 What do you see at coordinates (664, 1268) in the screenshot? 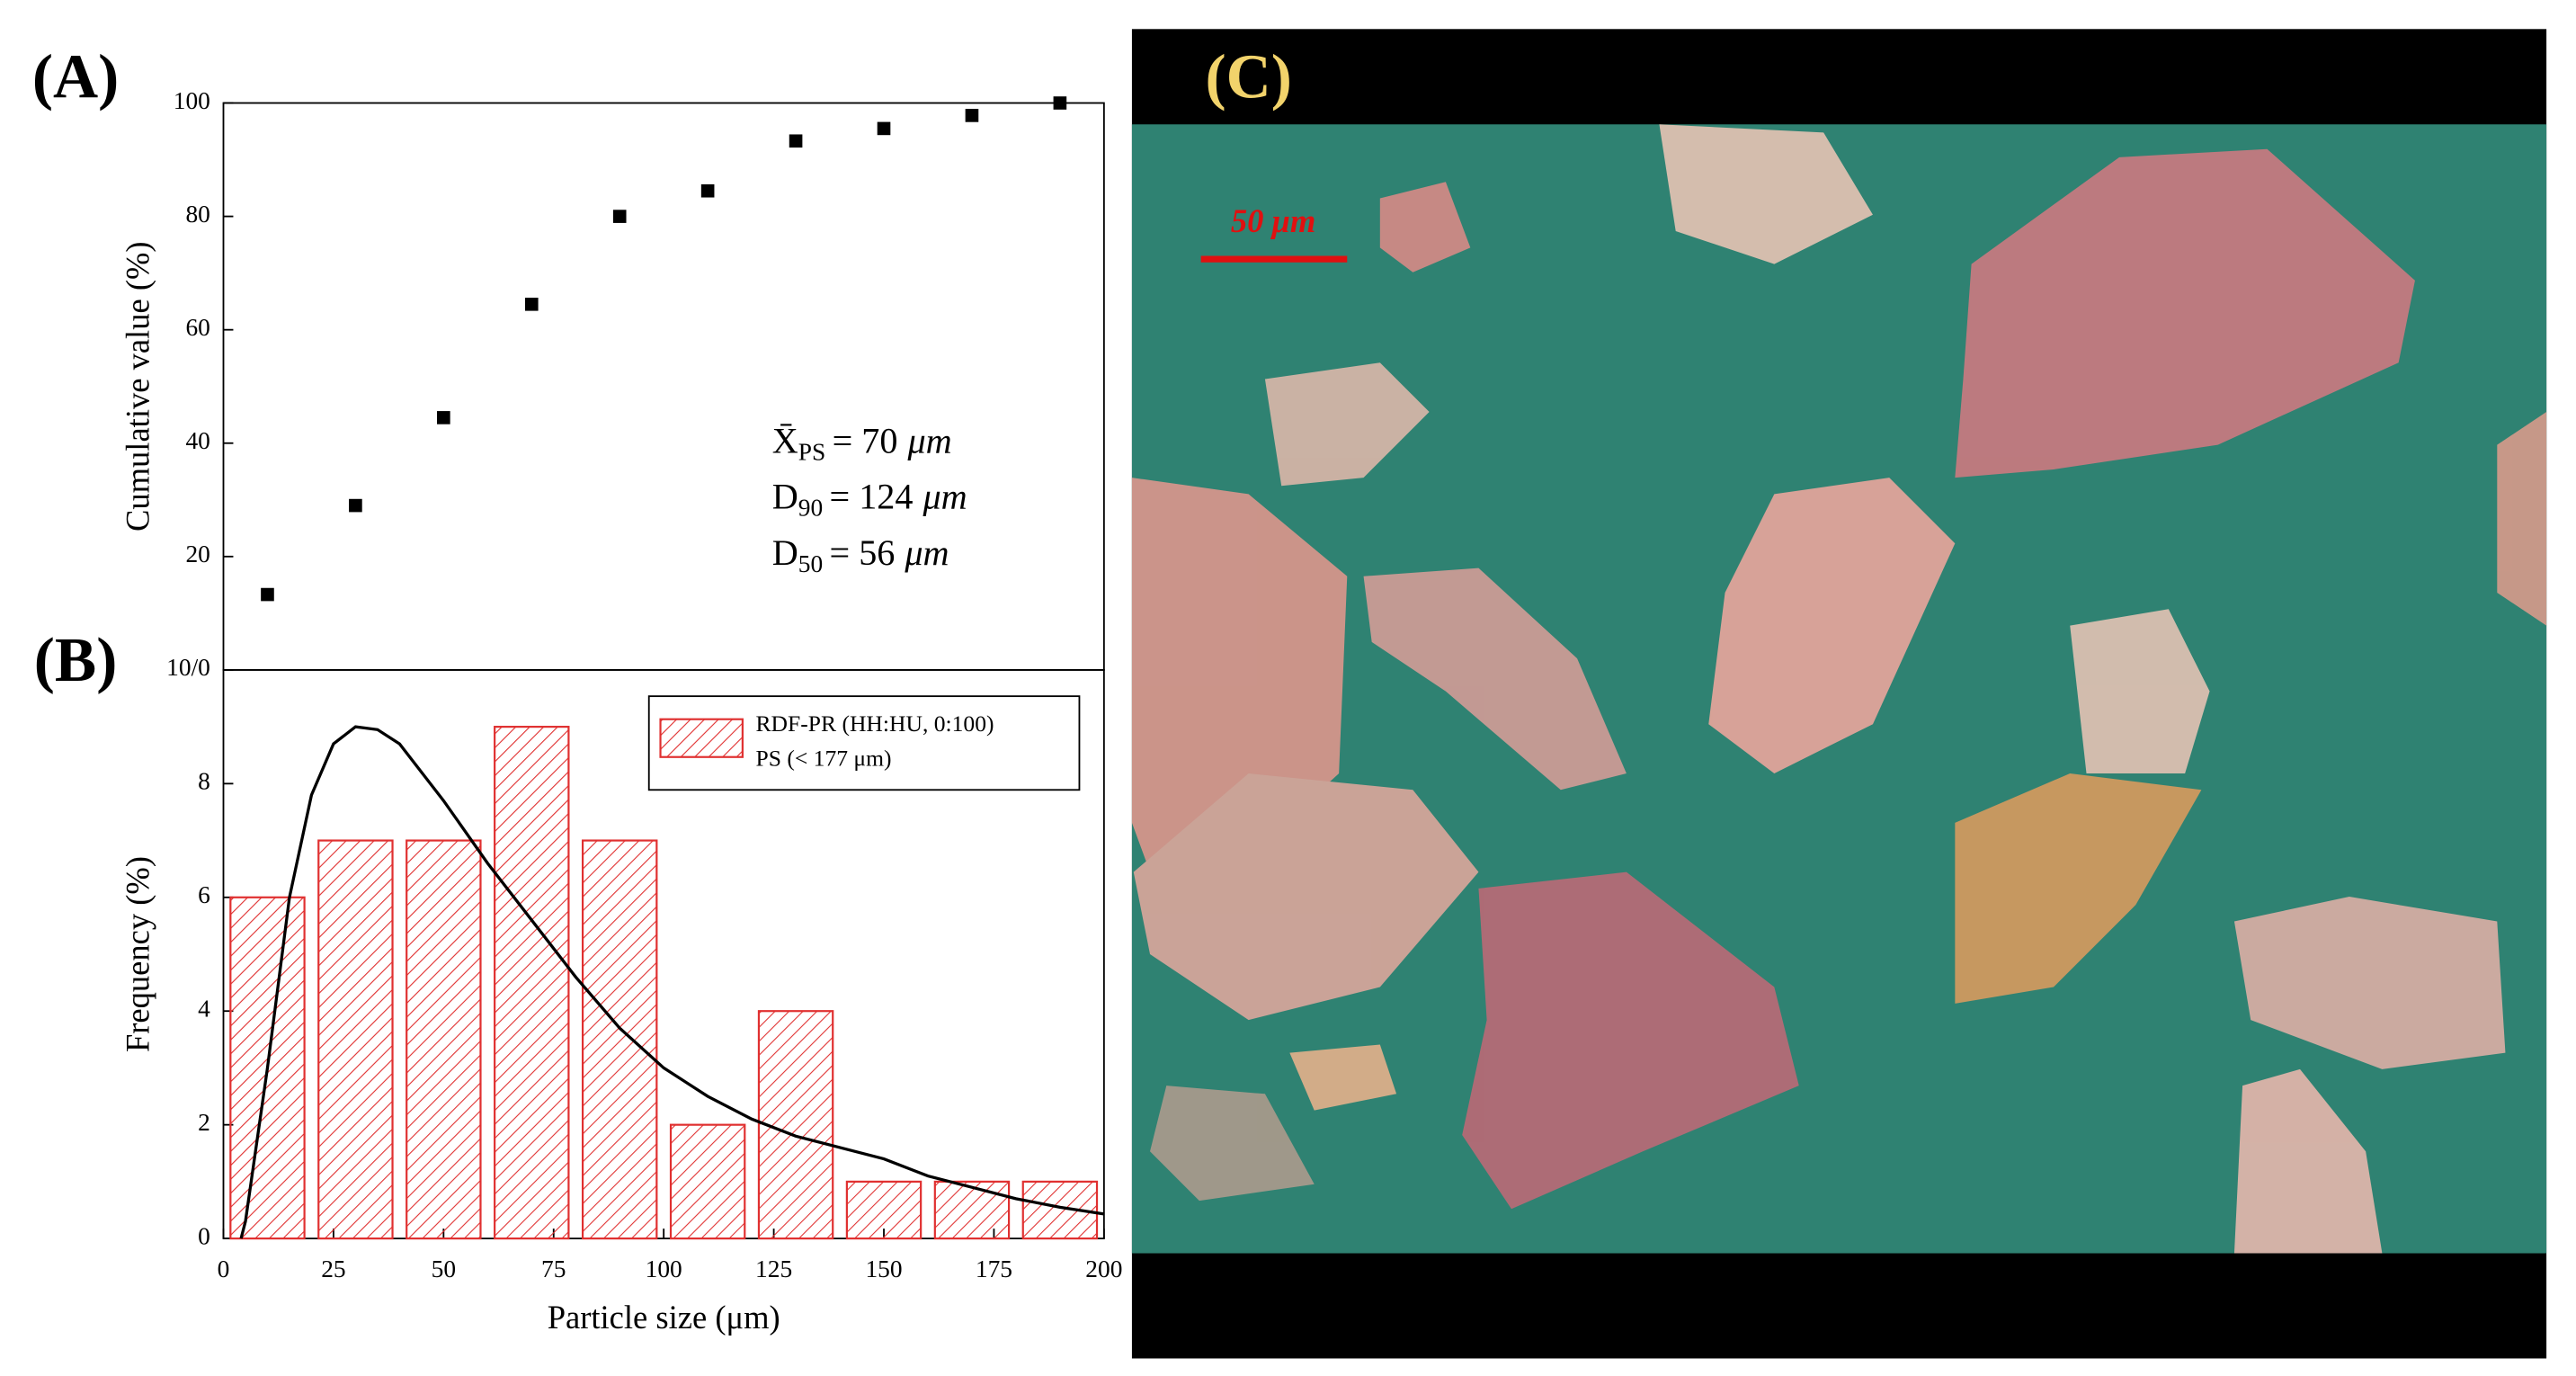
I see `x-tick-label: 100` at bounding box center [664, 1268].